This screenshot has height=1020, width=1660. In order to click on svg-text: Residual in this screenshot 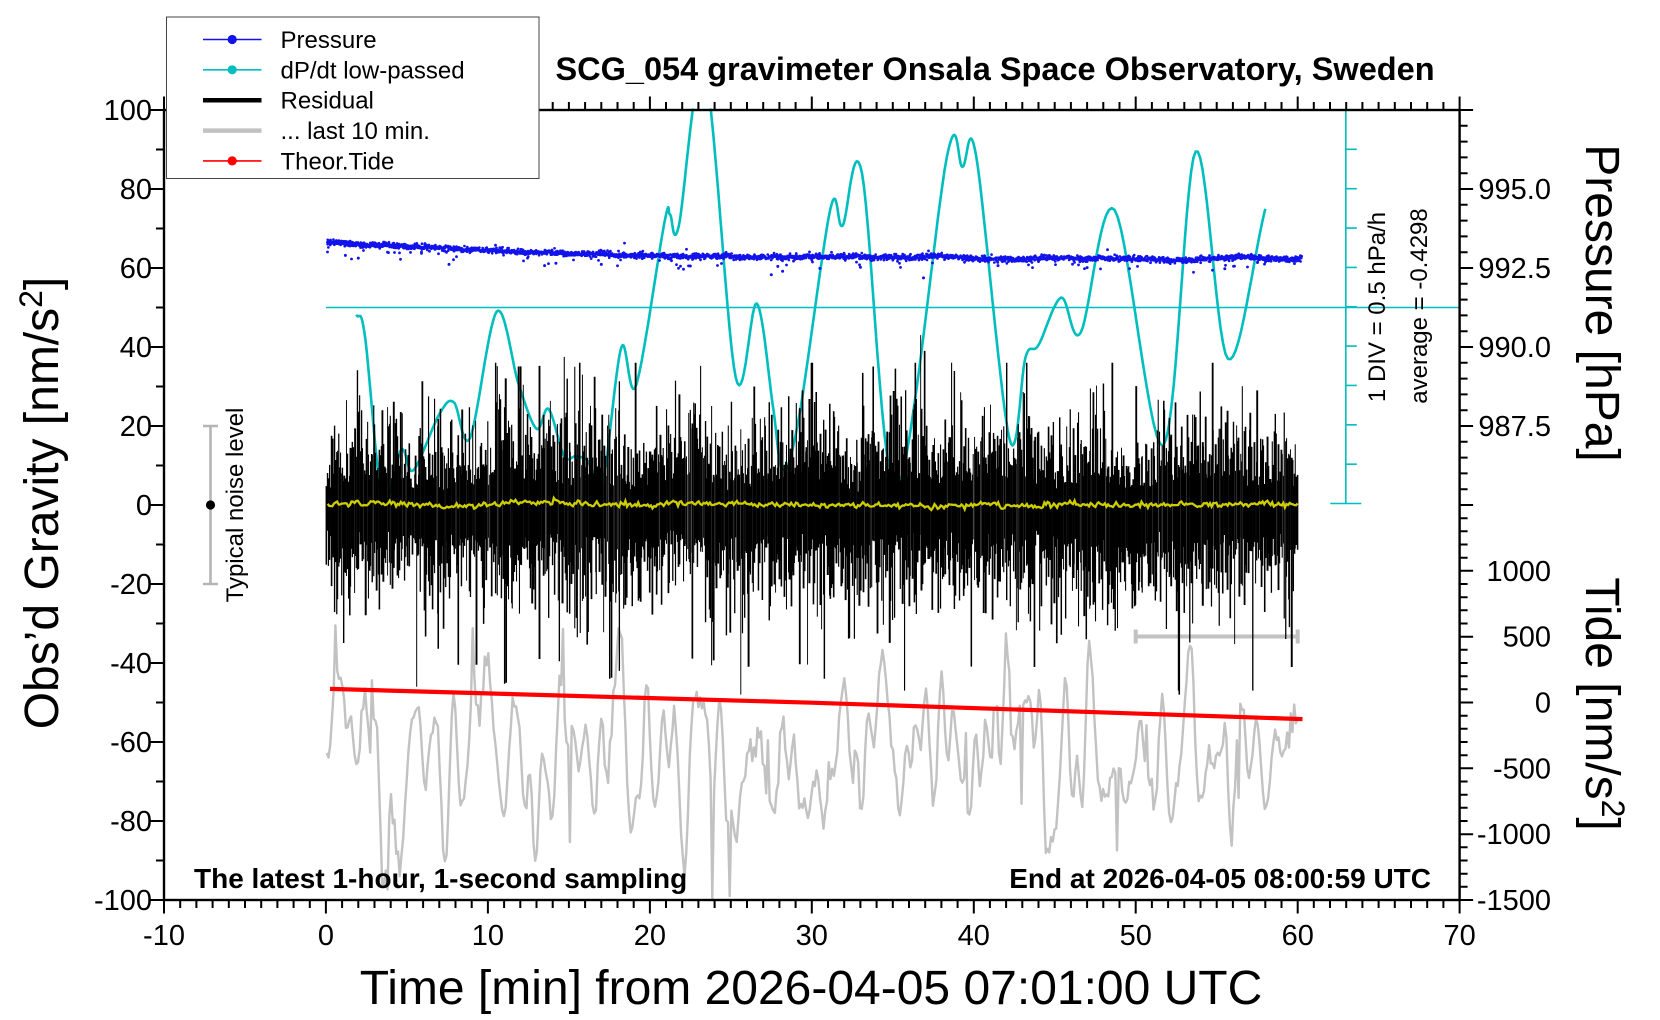, I will do `click(327, 101)`.